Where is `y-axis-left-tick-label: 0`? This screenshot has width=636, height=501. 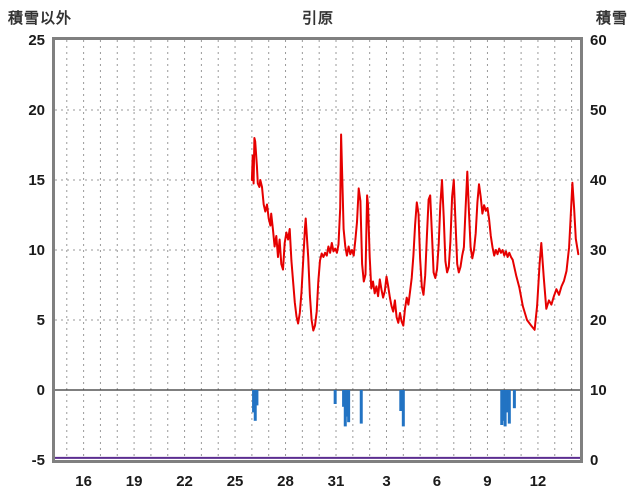 y-axis-left-tick-label: 0 is located at coordinates (41, 390).